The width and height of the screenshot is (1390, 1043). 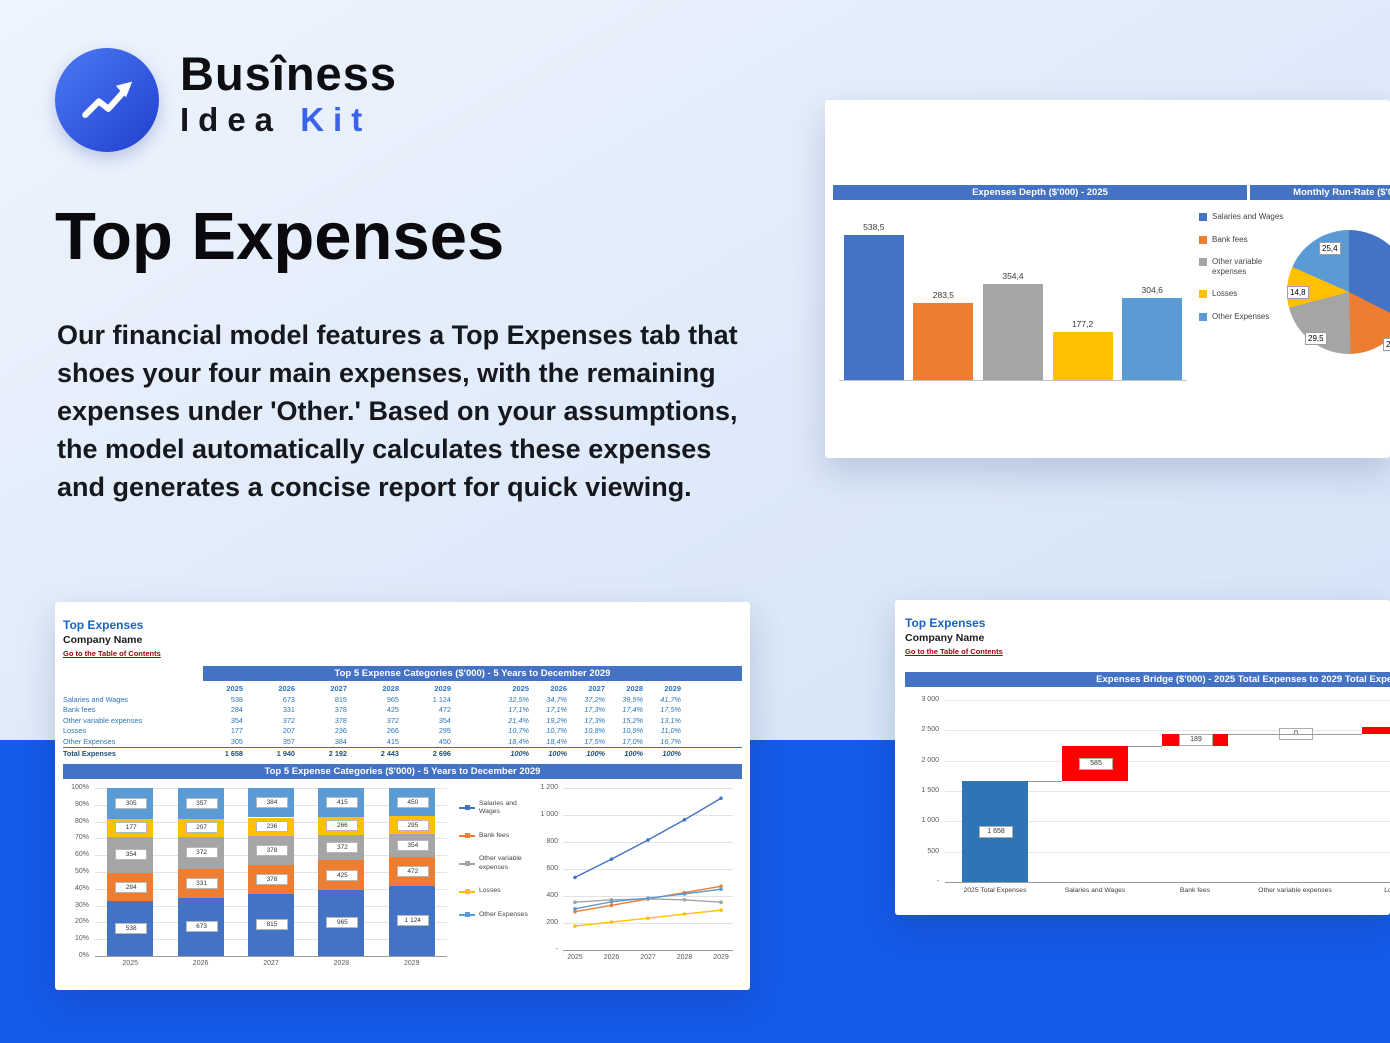 I want to click on cell-value: 538, so click(x=236, y=699).